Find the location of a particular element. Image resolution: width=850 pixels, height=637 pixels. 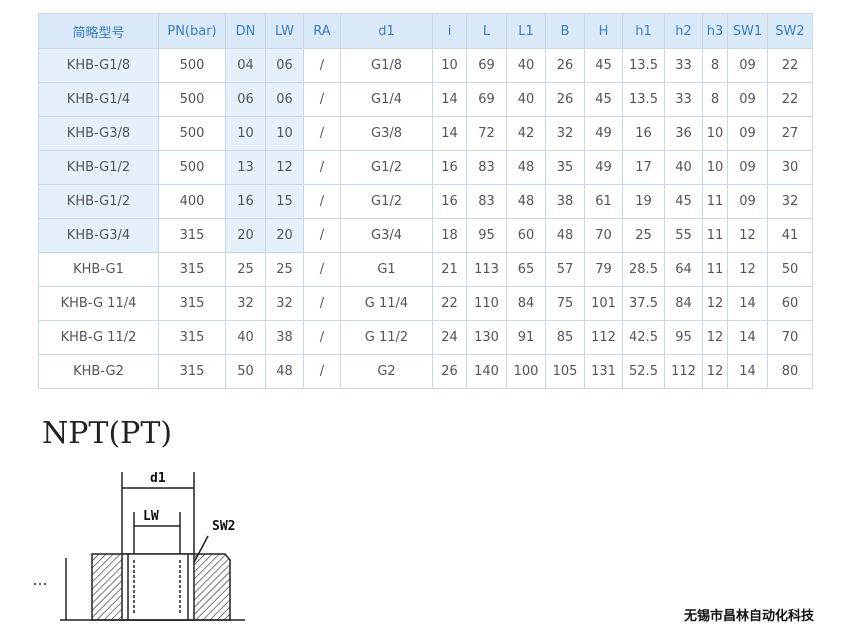

header-cell: L1 is located at coordinates (526, 31).